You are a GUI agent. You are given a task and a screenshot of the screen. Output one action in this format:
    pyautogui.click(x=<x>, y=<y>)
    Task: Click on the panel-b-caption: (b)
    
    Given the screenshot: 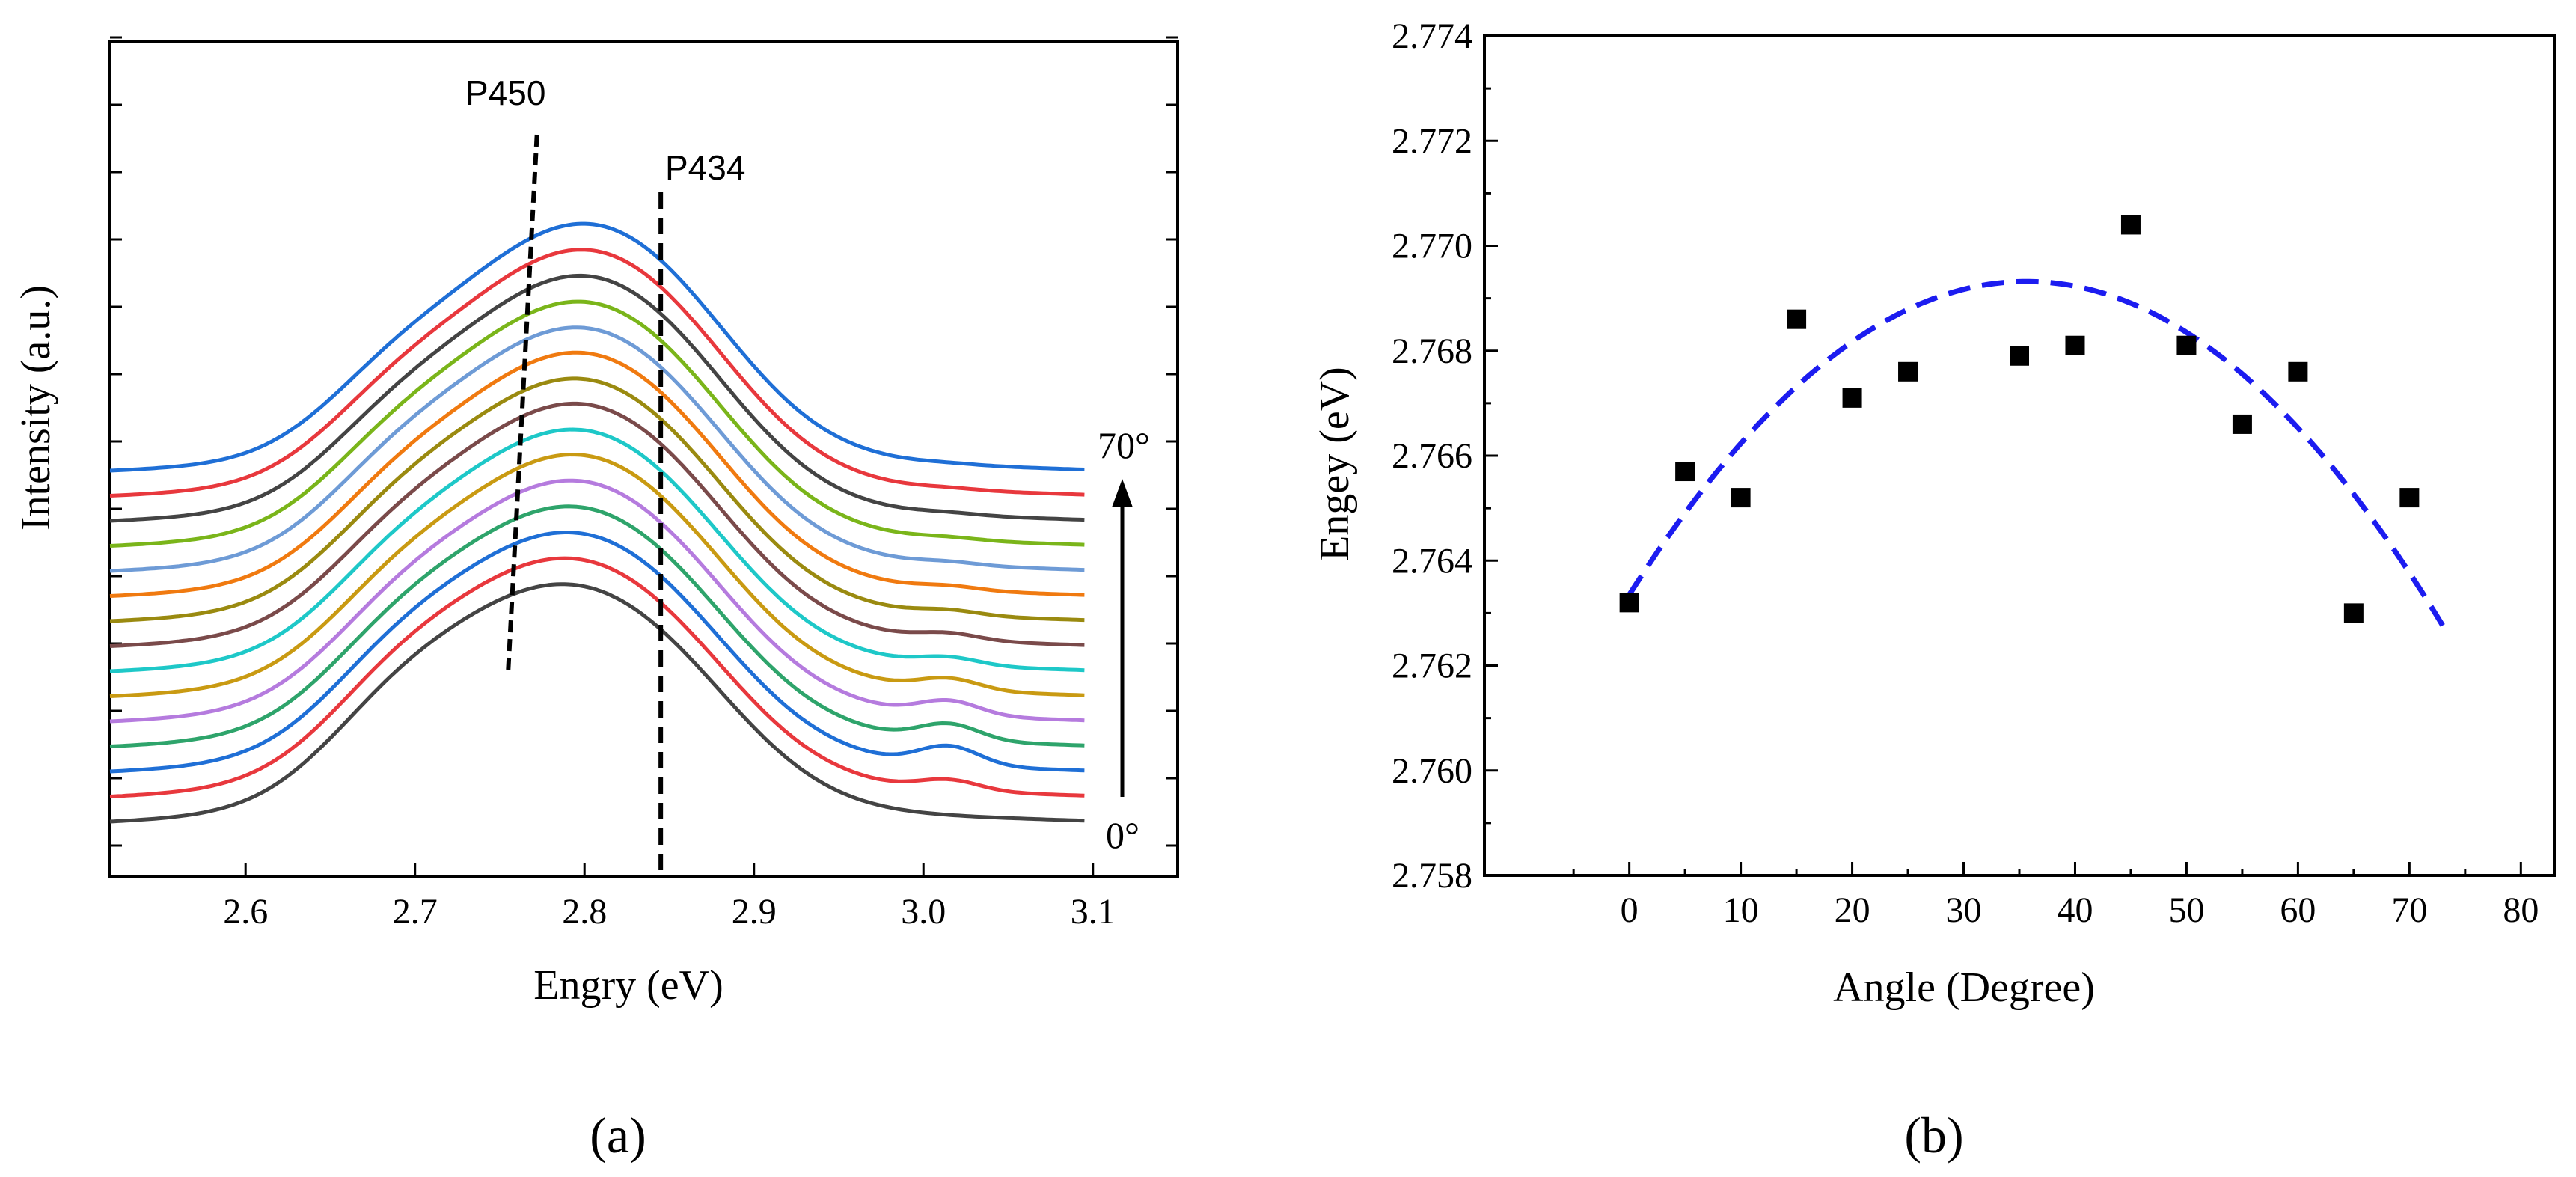 What is the action you would take?
    pyautogui.click(x=1933, y=1135)
    